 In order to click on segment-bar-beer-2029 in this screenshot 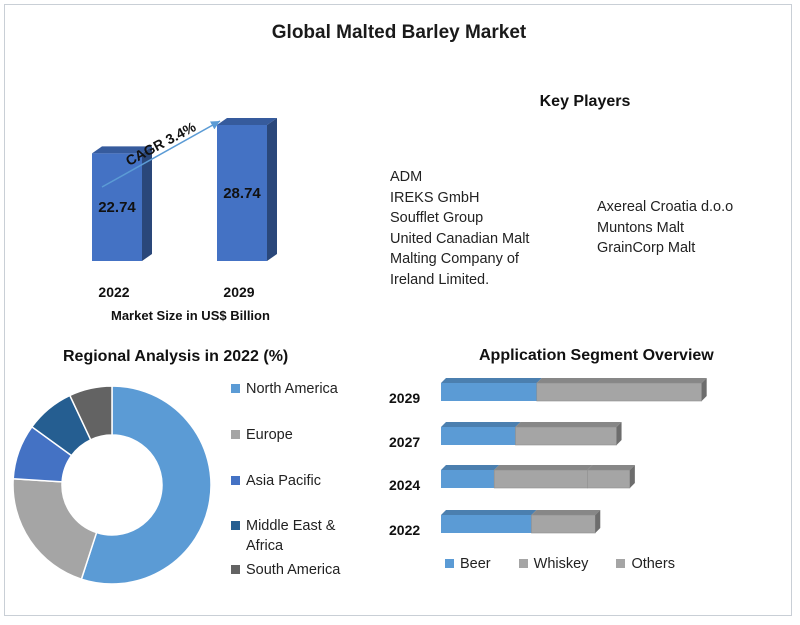, I will do `click(489, 392)`.